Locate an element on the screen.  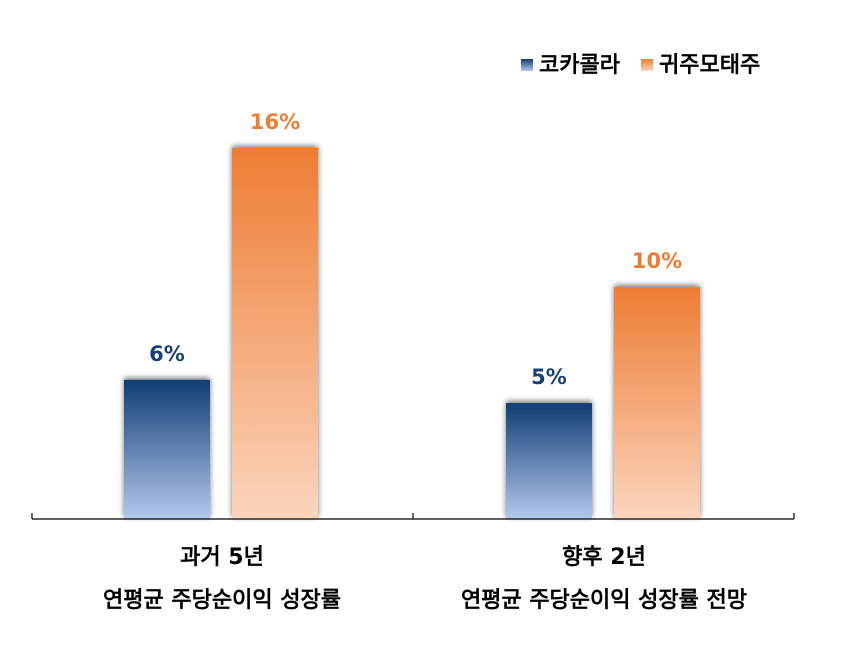
category-1-line-2: 연평균 주당순이익 성장률 전망 is located at coordinates (604, 600).